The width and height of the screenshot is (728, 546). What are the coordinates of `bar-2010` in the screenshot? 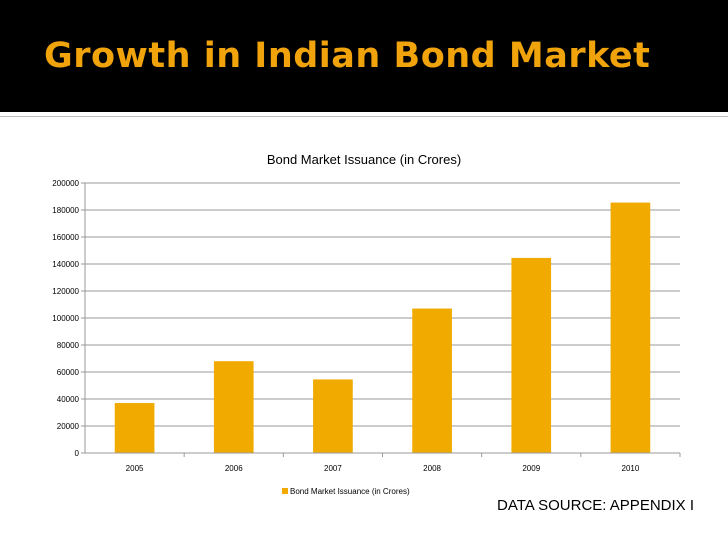 It's located at (630, 327).